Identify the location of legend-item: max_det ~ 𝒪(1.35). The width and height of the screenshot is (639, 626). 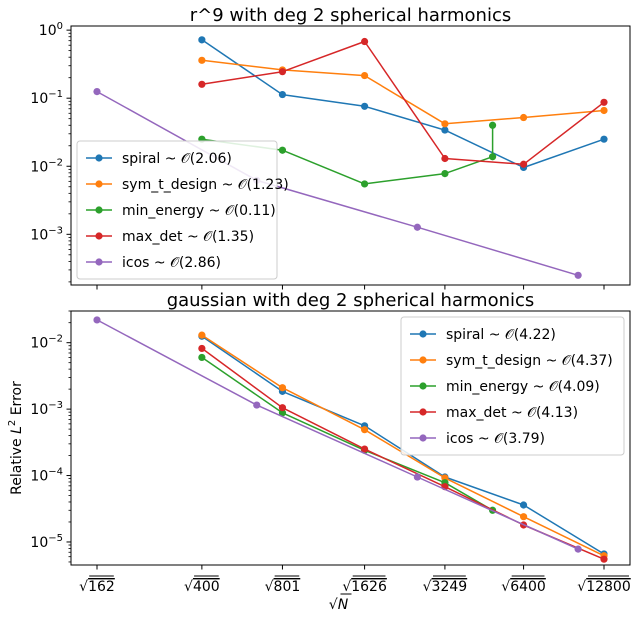
(170, 237).